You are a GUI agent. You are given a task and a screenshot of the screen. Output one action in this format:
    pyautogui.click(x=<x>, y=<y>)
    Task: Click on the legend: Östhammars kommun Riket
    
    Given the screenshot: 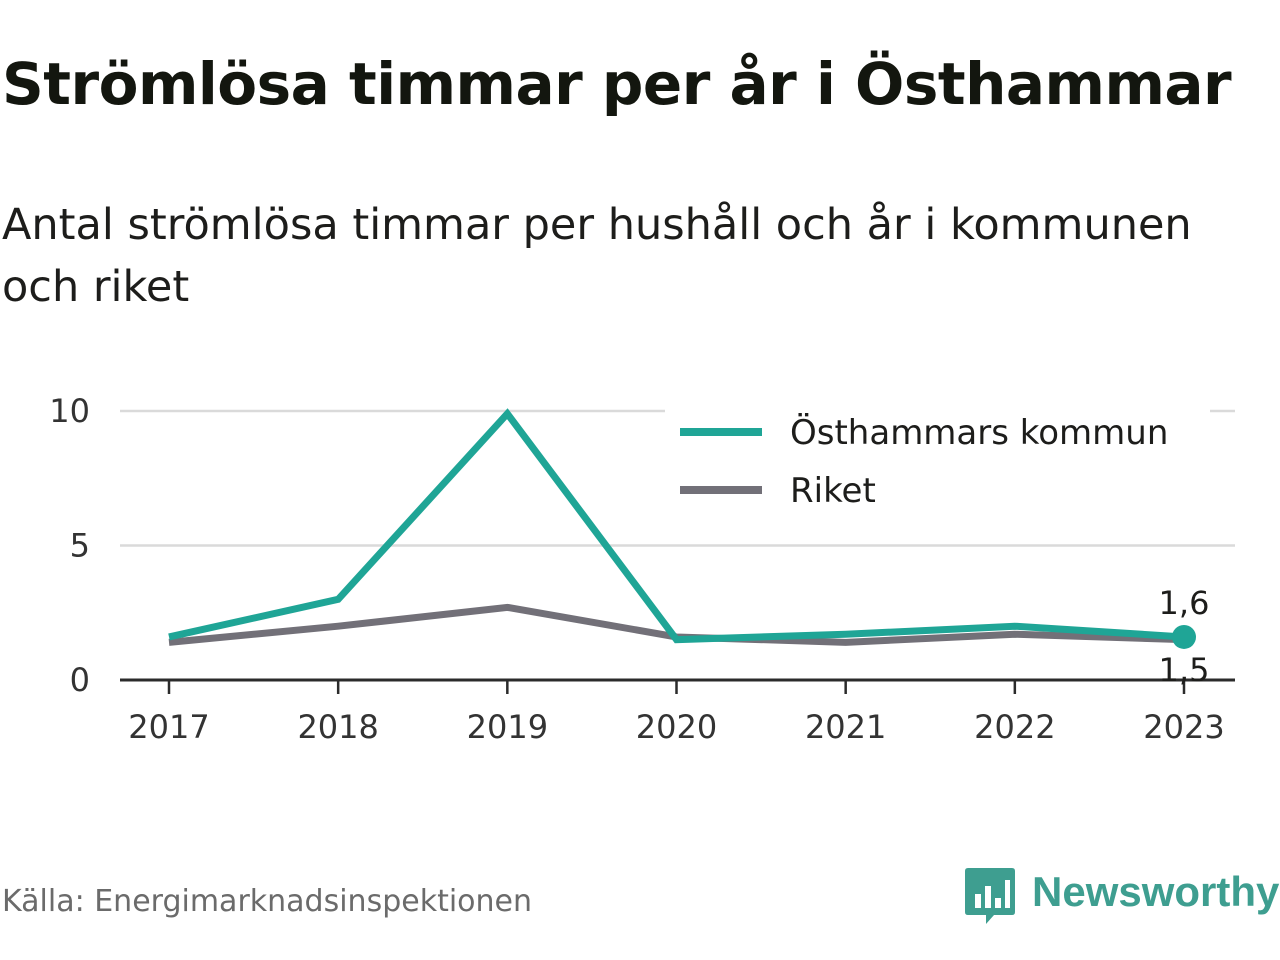 What is the action you would take?
    pyautogui.click(x=937, y=464)
    